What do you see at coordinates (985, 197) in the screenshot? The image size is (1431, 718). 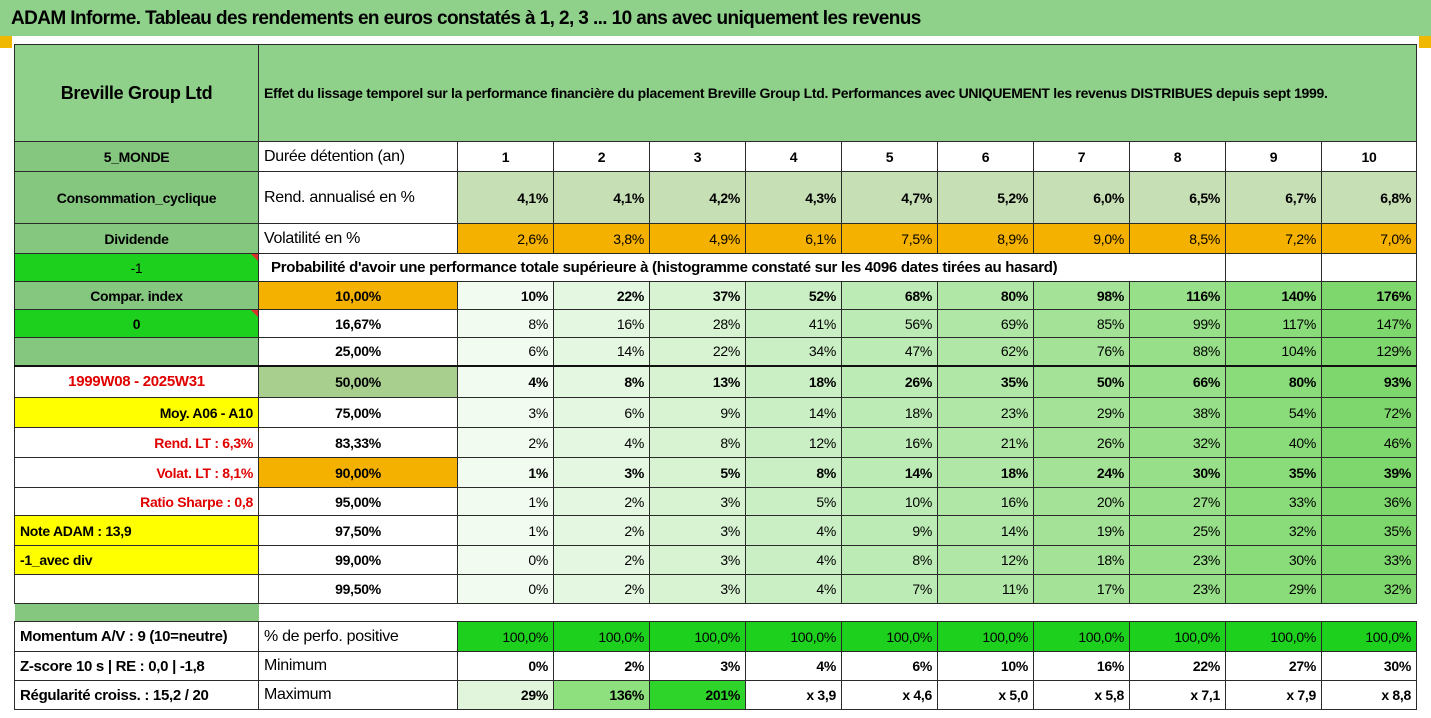 I see `rend-value: 5,2%` at bounding box center [985, 197].